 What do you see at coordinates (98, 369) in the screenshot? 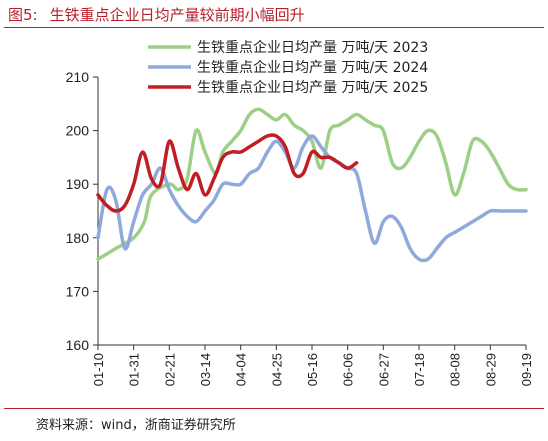
I see `x-tick-label: 01-10` at bounding box center [98, 369].